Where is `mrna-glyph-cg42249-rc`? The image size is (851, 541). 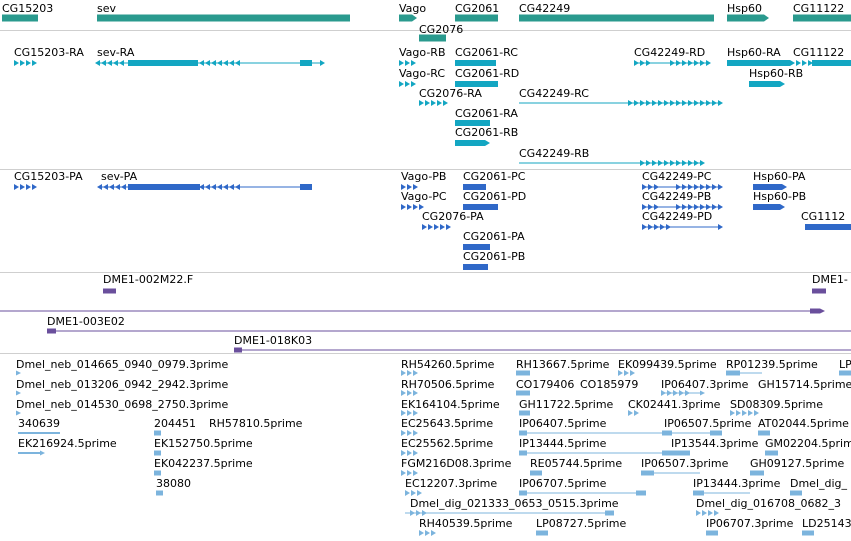
mrna-glyph-cg42249-rc is located at coordinates (654, 103).